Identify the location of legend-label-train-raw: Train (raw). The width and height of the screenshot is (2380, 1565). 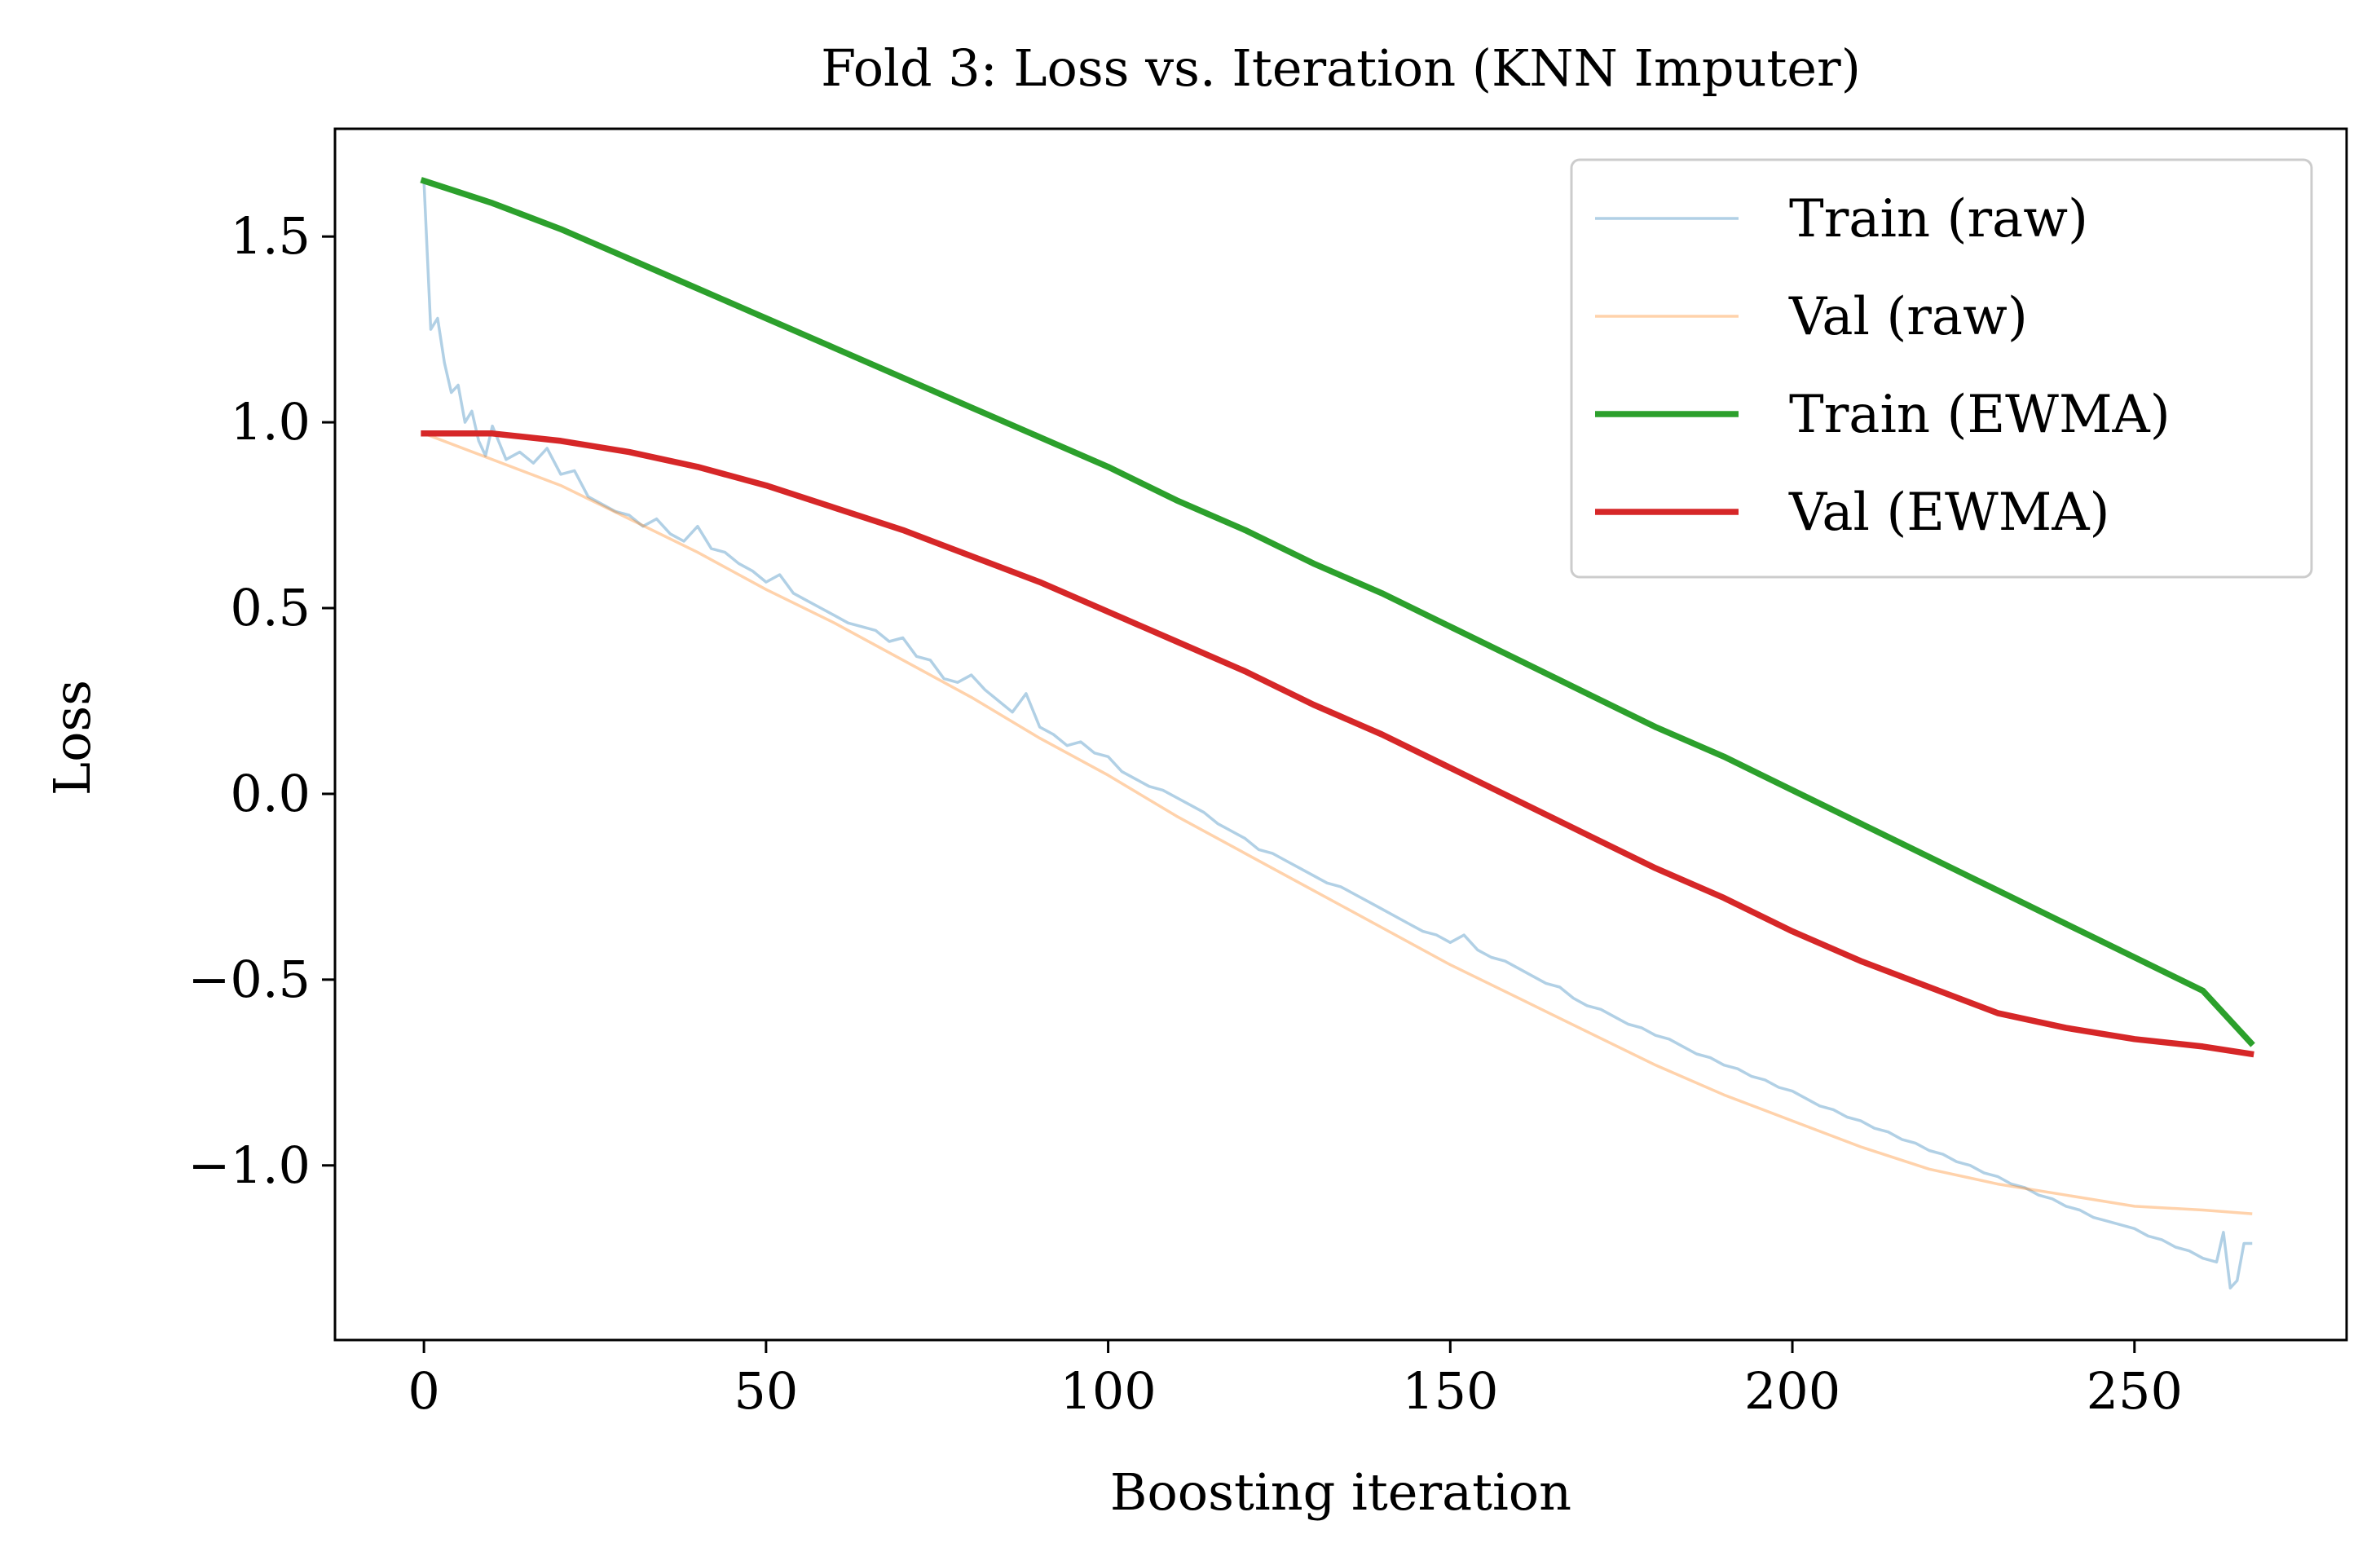
(1939, 219).